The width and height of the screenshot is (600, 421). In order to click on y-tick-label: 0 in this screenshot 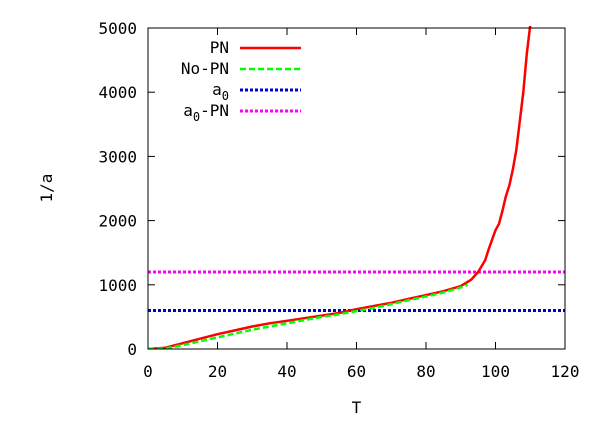, I will do `click(132, 349)`.